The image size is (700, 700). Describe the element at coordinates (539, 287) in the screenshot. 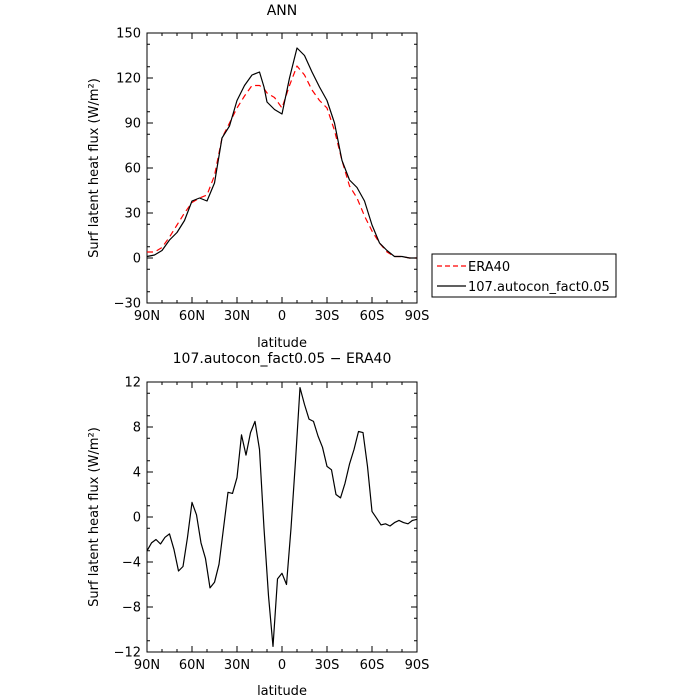

I see `legend-label-model: 107.autocon_fact0.05` at that location.